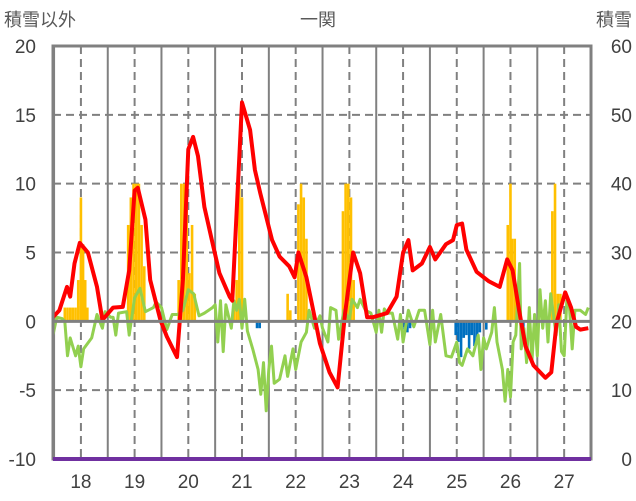 The image size is (636, 501). I want to click on x-tick-label: 22, so click(295, 482).